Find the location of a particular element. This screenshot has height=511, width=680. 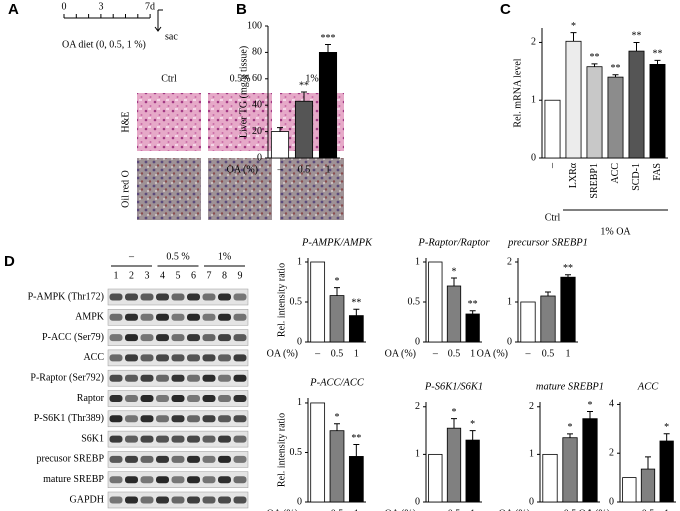

band-label: P-AMPK (Thr172) is located at coordinates (66, 296).